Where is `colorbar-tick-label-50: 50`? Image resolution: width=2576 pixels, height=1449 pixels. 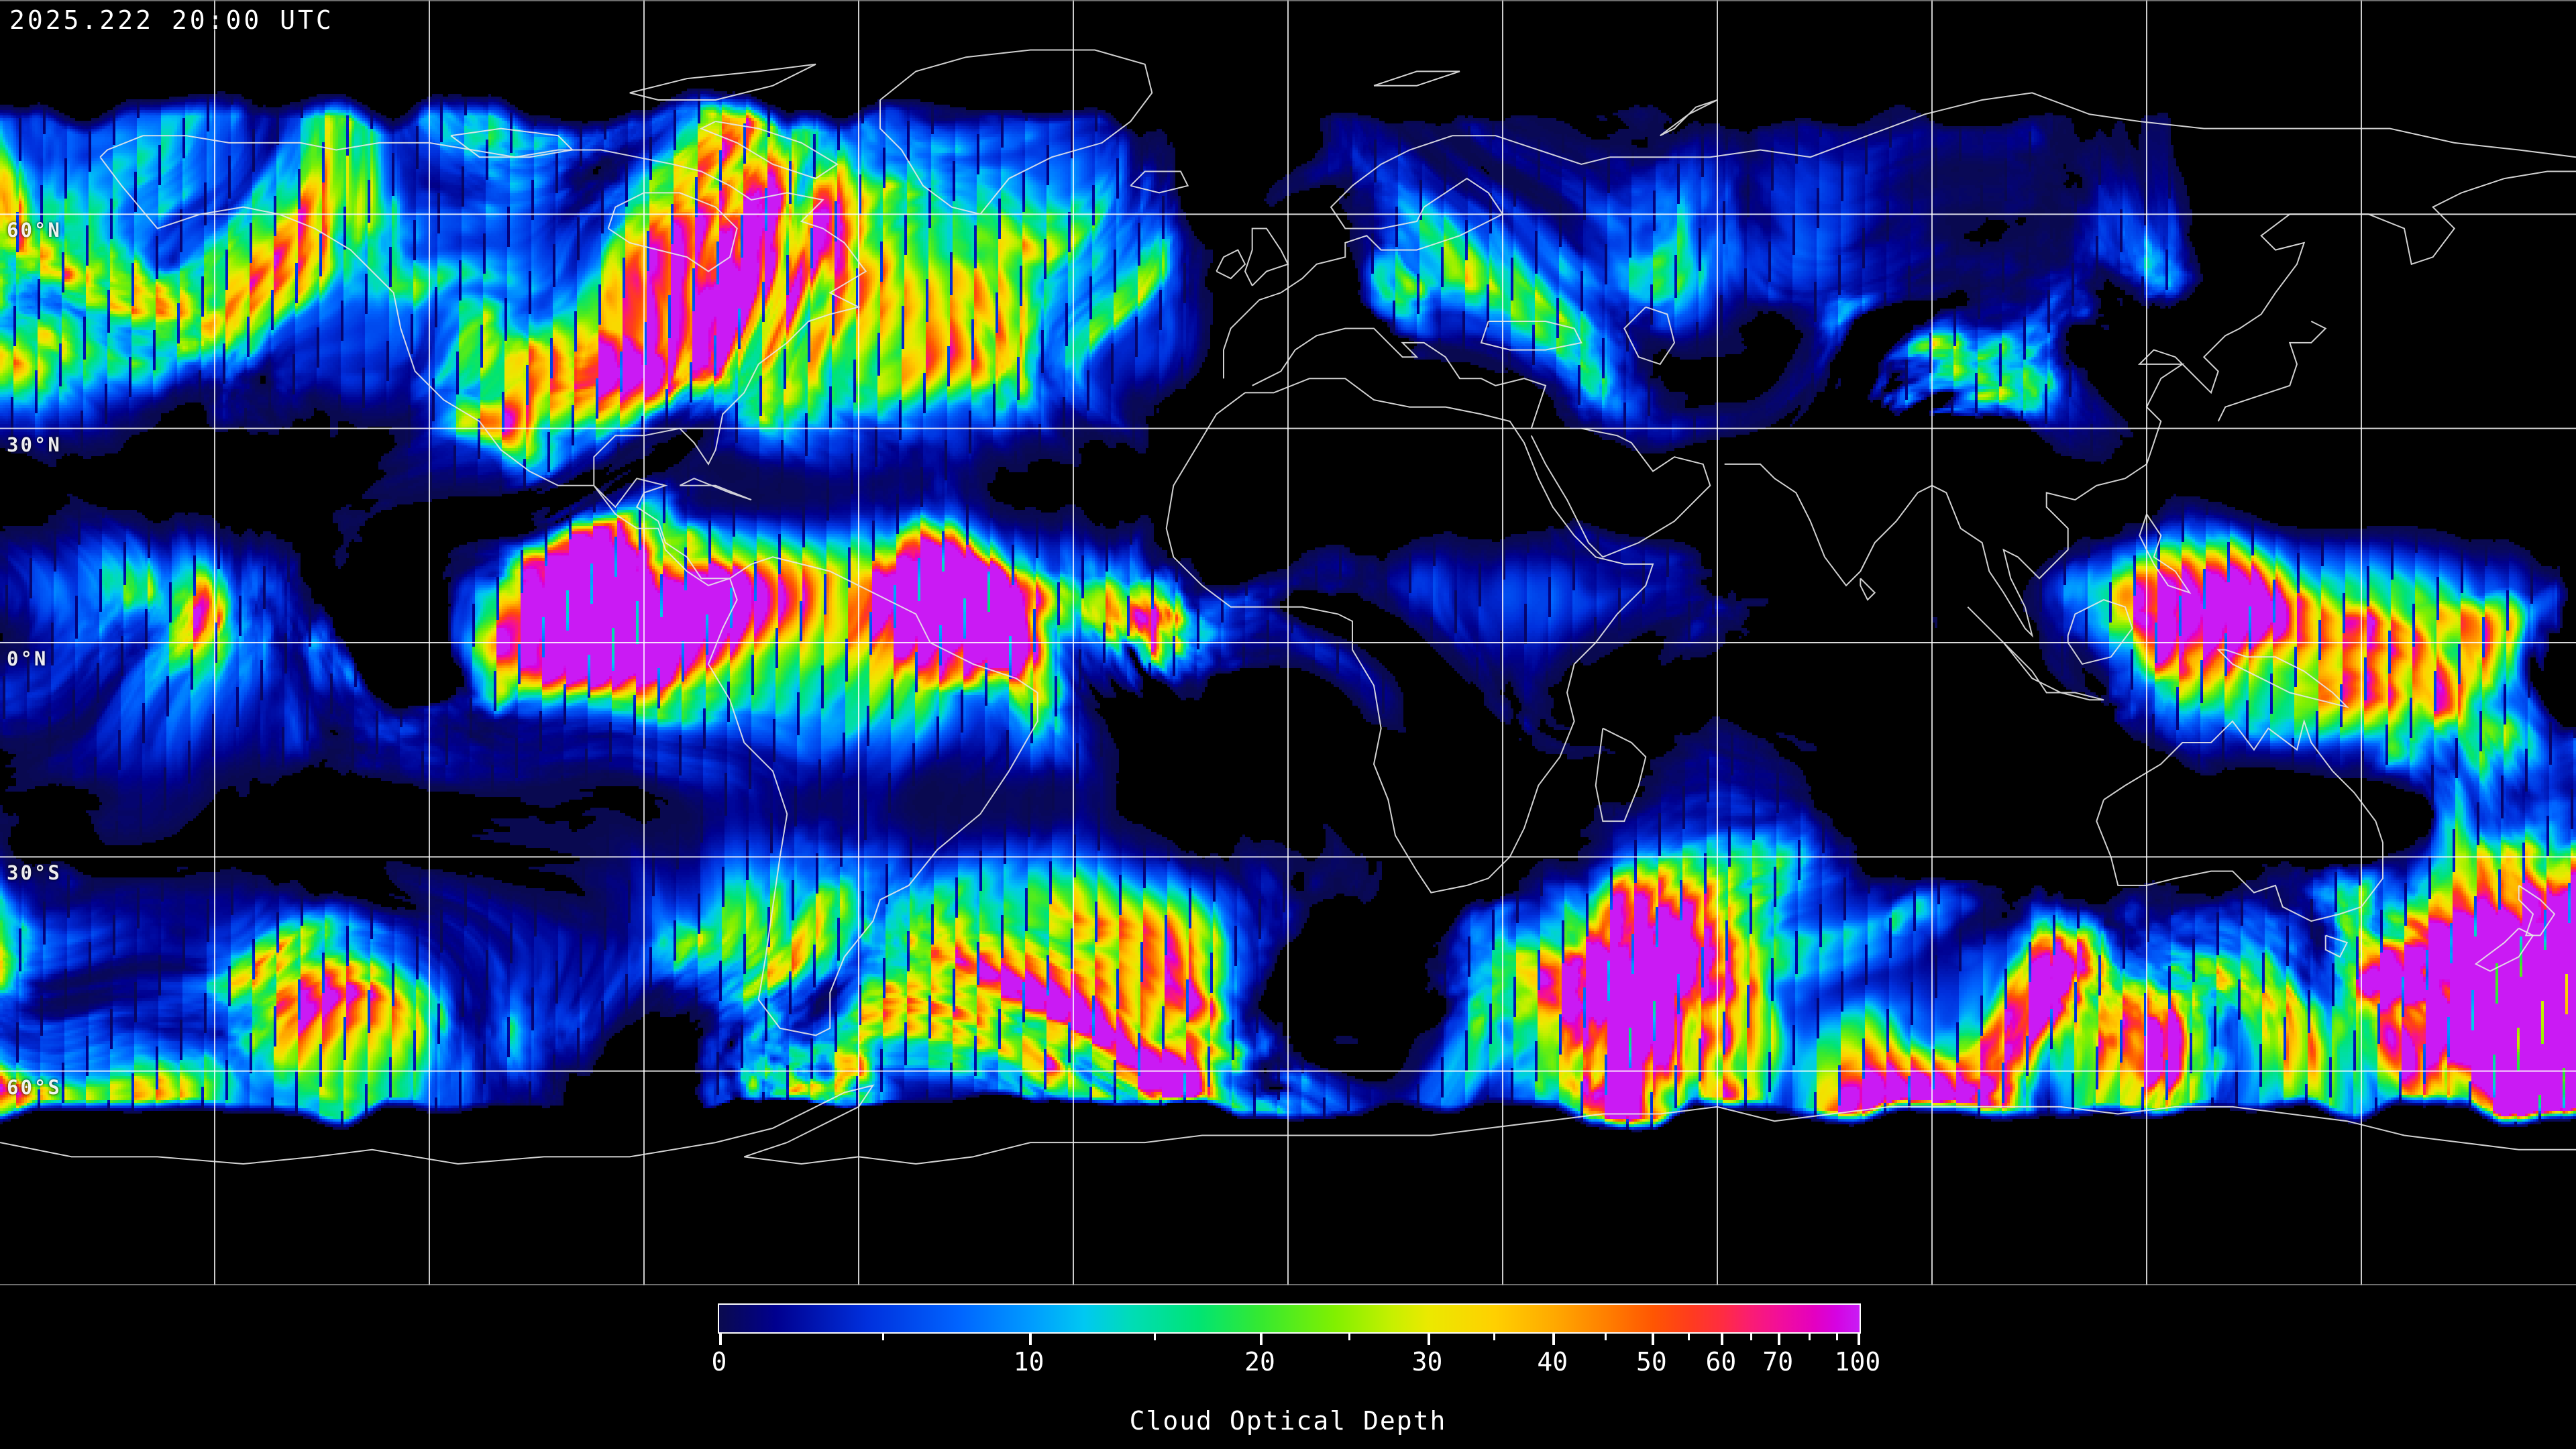 colorbar-tick-label-50: 50 is located at coordinates (1651, 1362).